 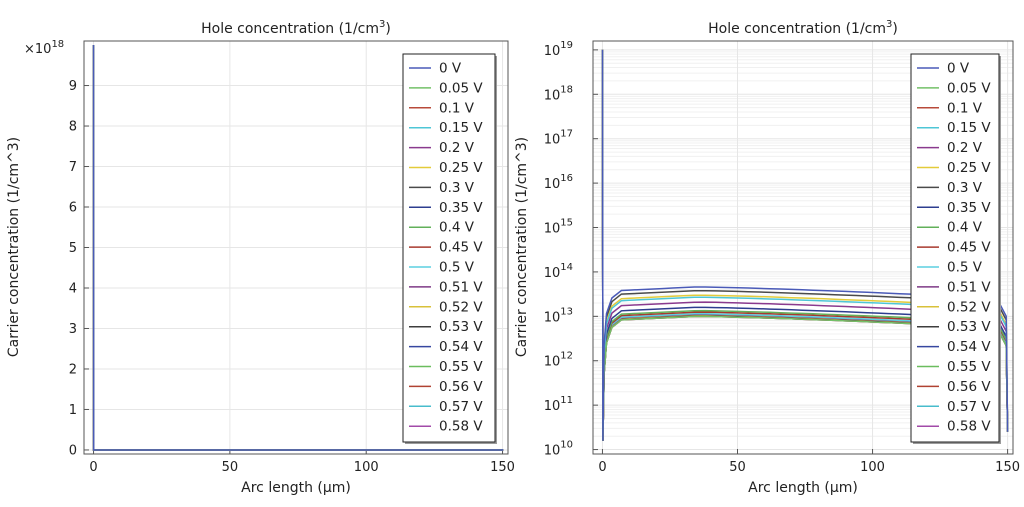 I want to click on left-x-tick-label: 50, so click(x=230, y=467).